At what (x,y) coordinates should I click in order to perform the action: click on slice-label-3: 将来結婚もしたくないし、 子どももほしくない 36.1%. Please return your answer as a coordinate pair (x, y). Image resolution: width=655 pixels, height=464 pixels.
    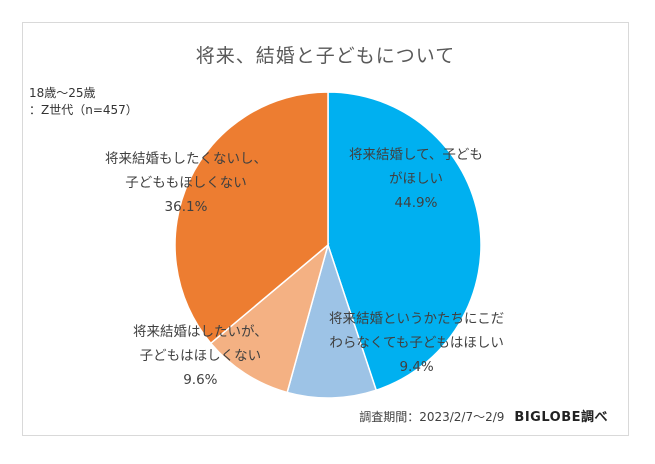
    Looking at the image, I should click on (186, 183).